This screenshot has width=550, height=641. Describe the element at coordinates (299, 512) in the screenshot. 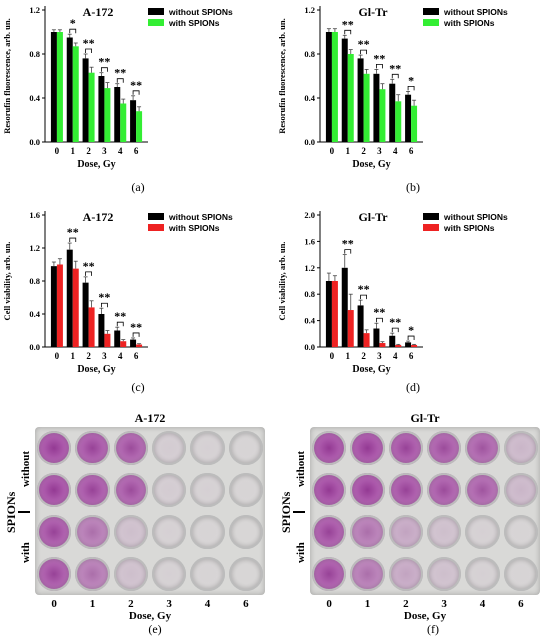

I see `row-separator` at that location.